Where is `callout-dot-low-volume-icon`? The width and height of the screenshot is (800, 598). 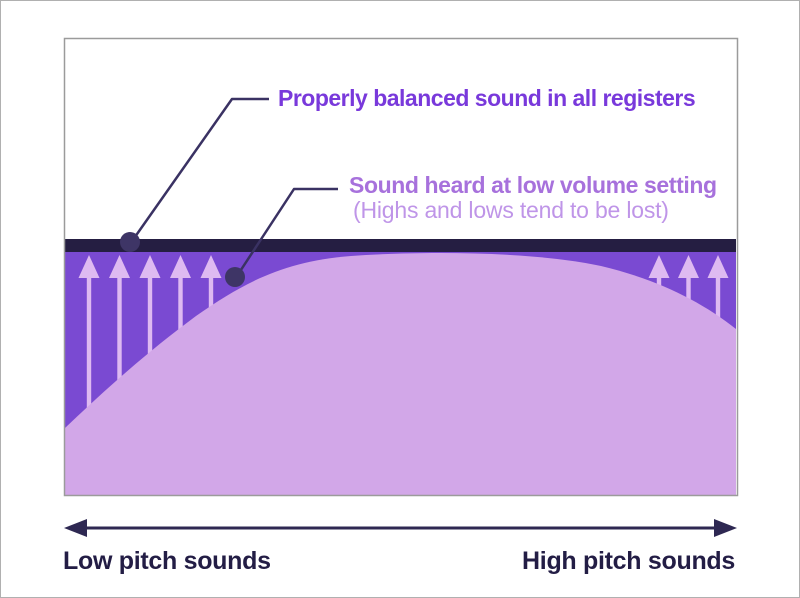 callout-dot-low-volume-icon is located at coordinates (235, 277).